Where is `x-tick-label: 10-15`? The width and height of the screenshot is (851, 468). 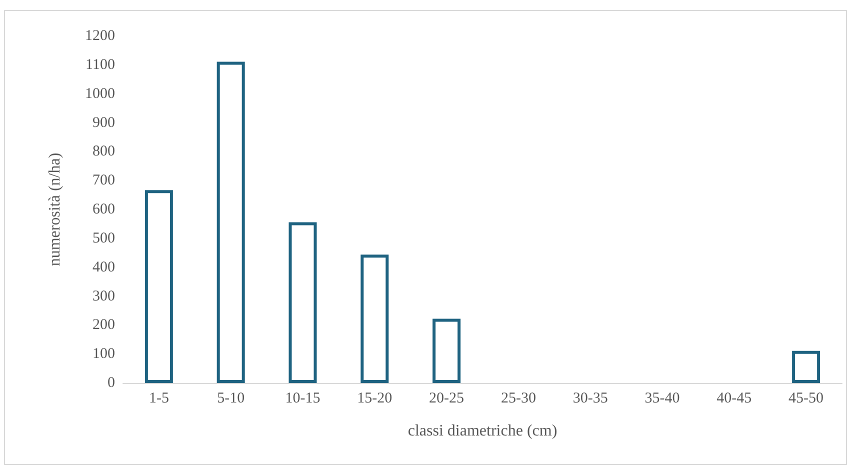
x-tick-label: 10-15 is located at coordinates (302, 398).